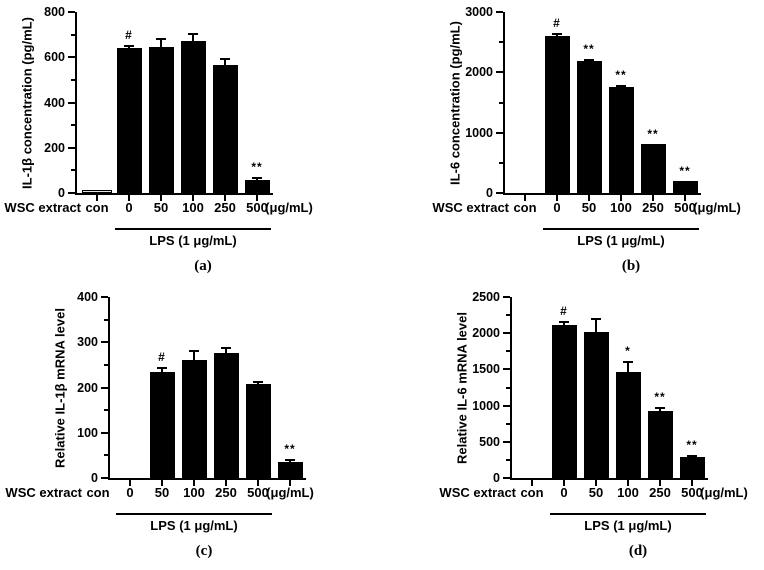  Describe the element at coordinates (573, 207) in the screenshot. I see `x-axis-labels: WSC extract (μg/mL) con 0 50 100 250 500` at that location.